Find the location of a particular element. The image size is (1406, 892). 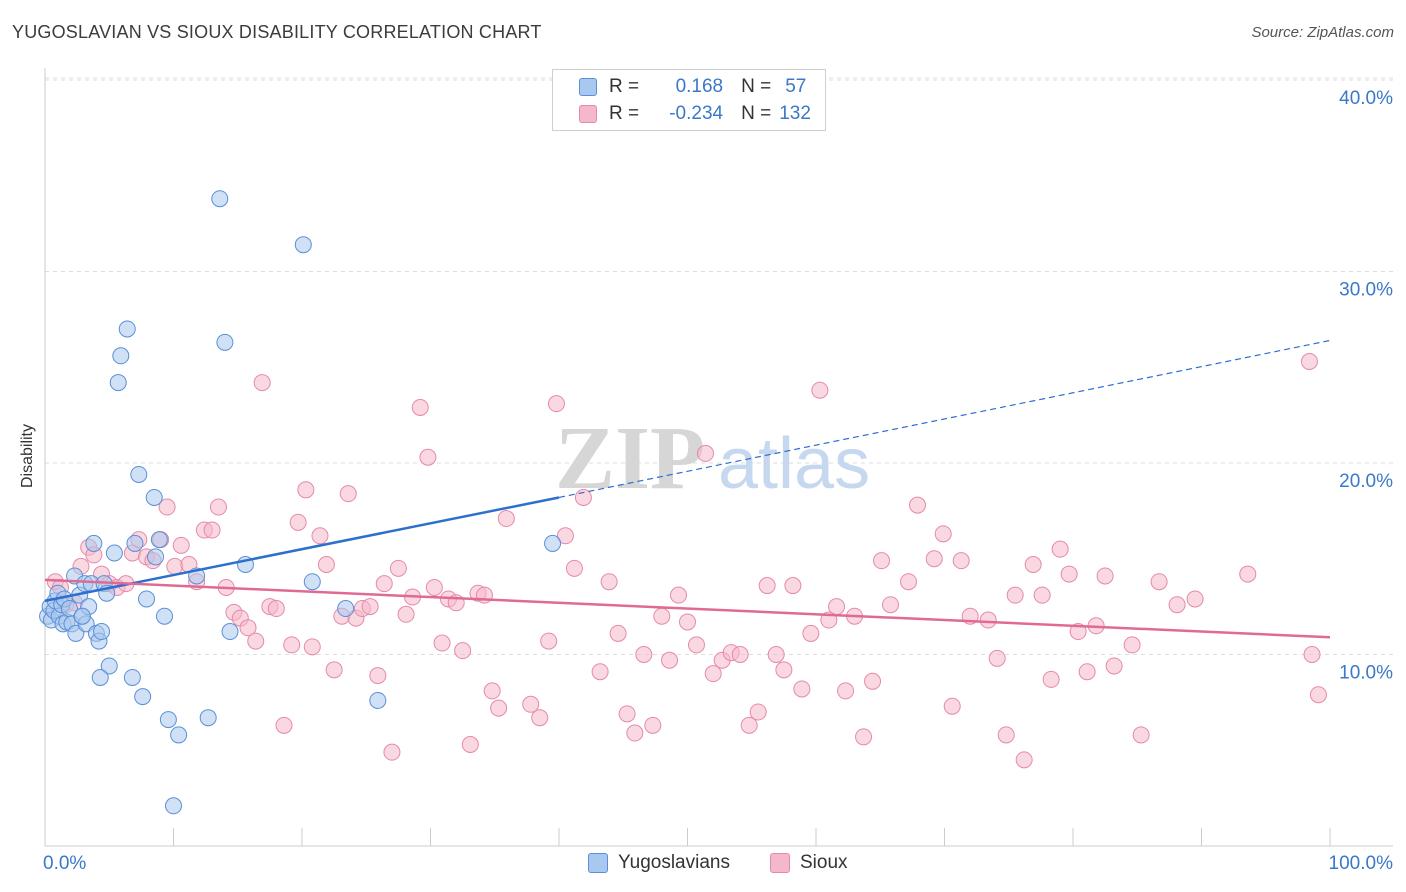

source-credit: Source: ZipAtlas.com is located at coordinates (1322, 32).